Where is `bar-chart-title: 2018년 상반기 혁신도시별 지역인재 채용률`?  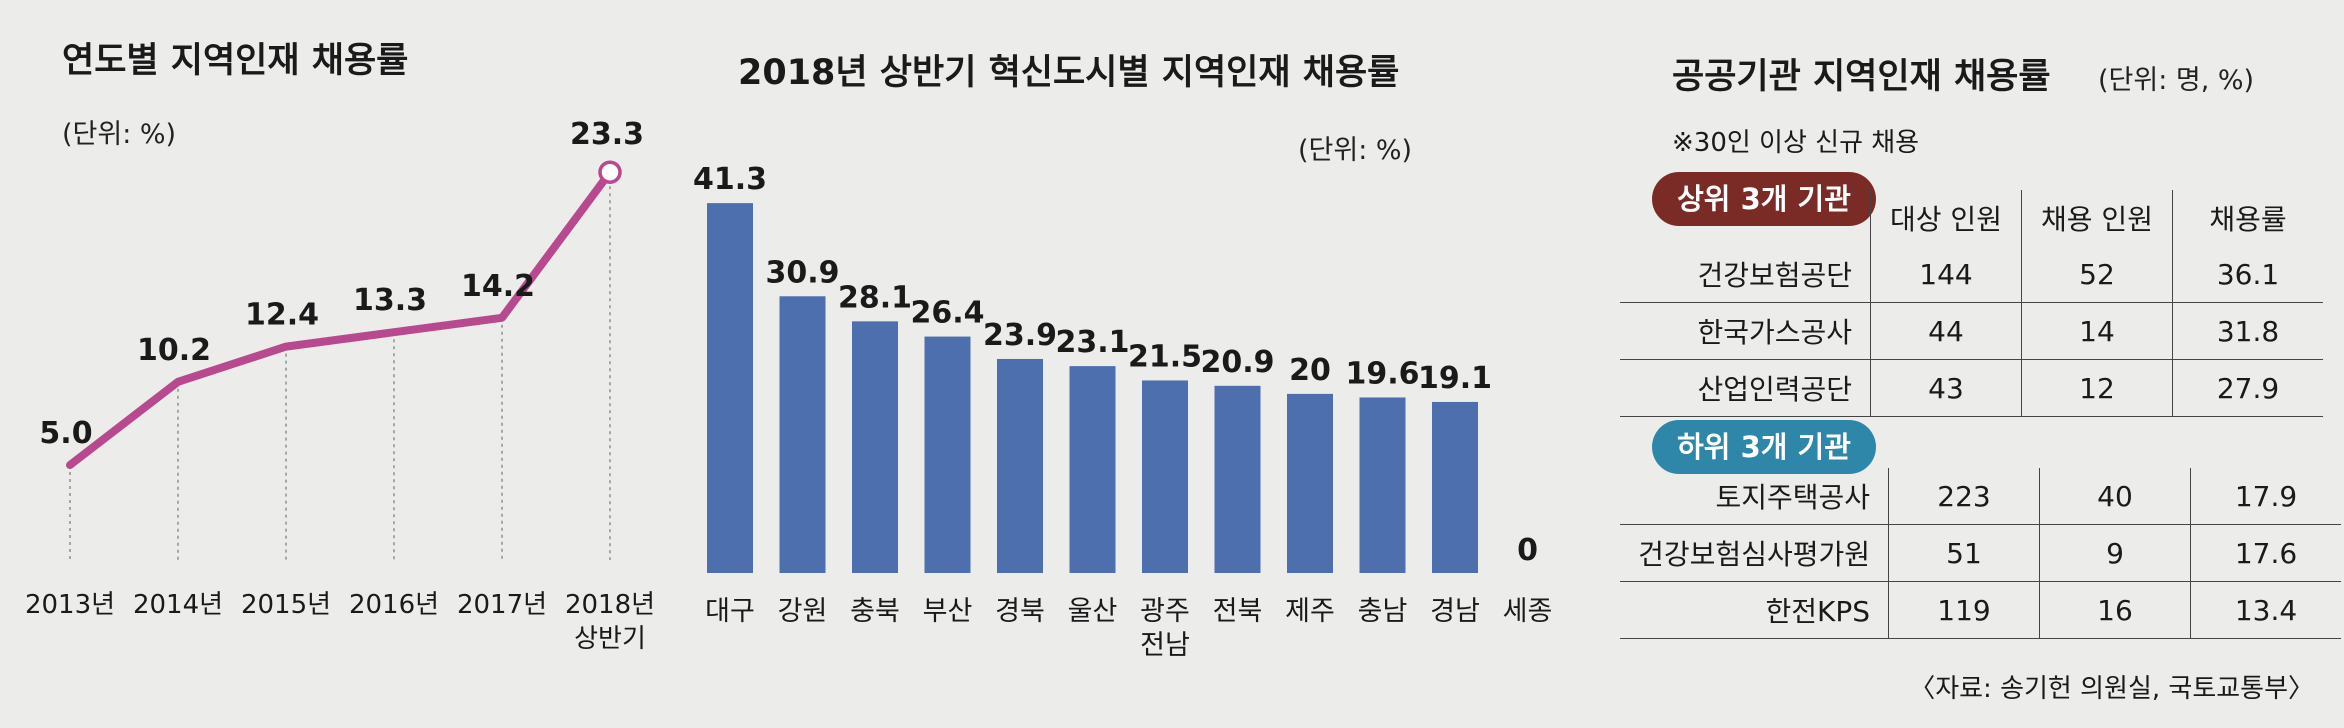
bar-chart-title: 2018년 상반기 혁신도시별 지역인재 채용률 is located at coordinates (1069, 73).